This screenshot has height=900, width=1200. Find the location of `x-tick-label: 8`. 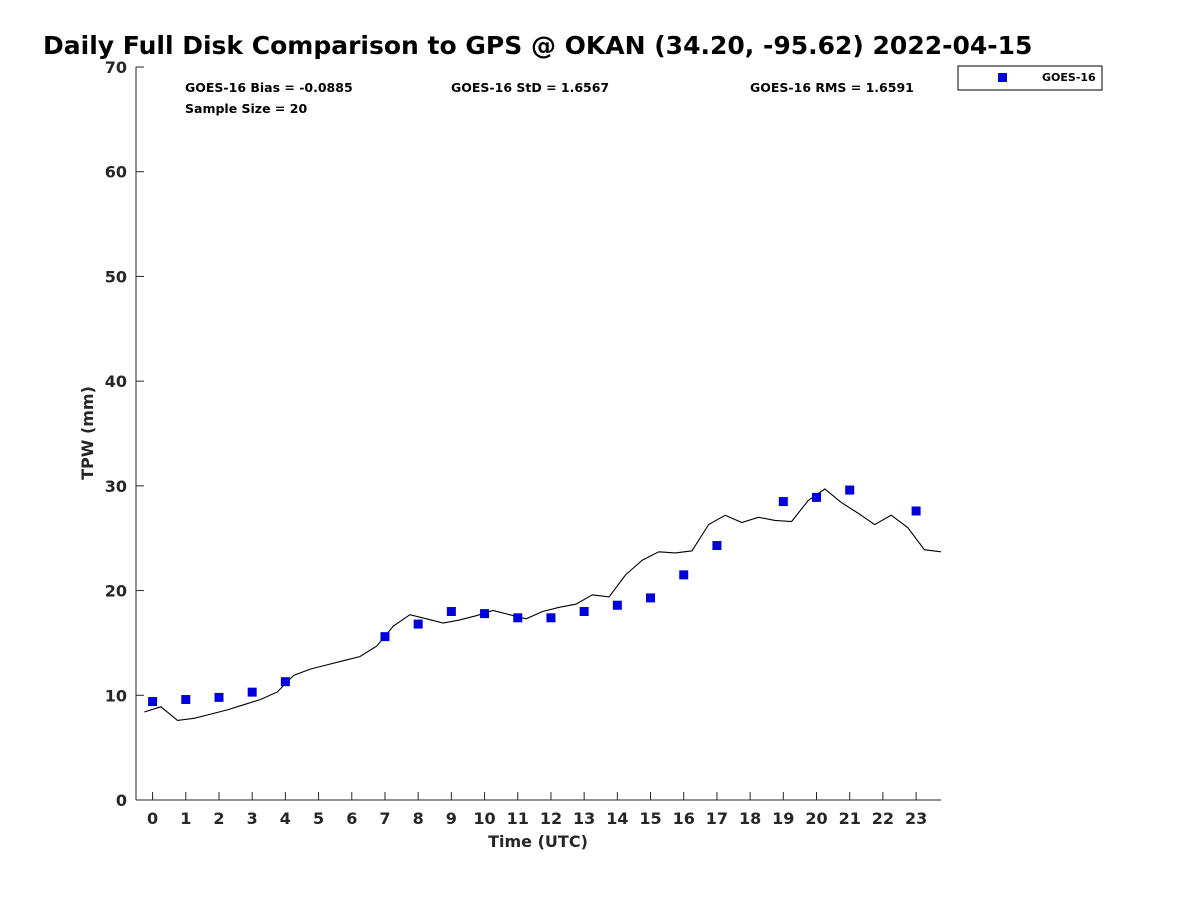

x-tick-label: 8 is located at coordinates (418, 818).